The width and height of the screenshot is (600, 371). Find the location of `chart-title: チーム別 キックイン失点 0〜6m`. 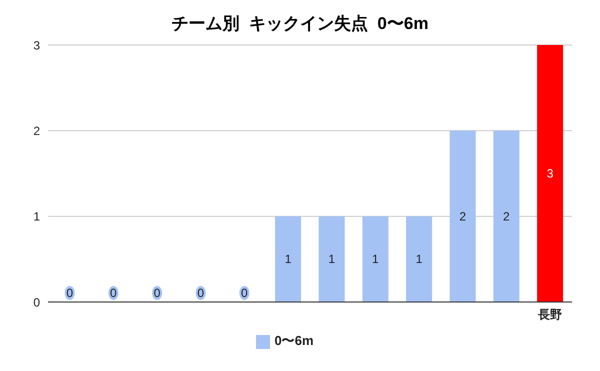

chart-title: チーム別 キックイン失点 0〜6m is located at coordinates (300, 24).